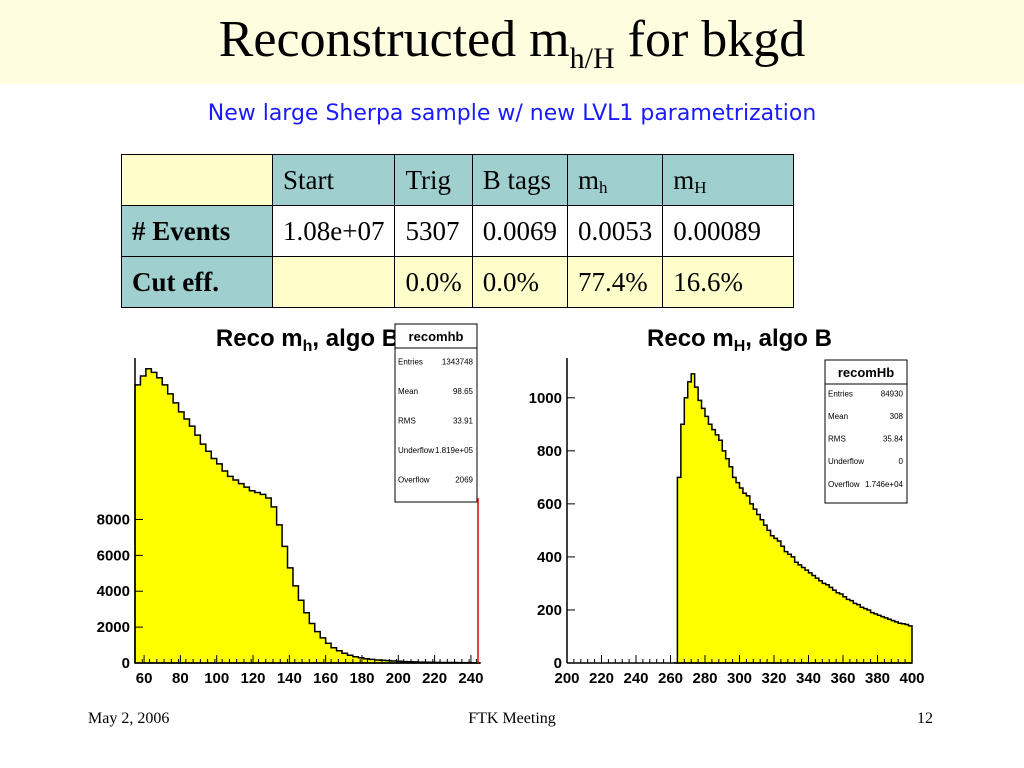 The width and height of the screenshot is (1024, 768). What do you see at coordinates (842, 678) in the screenshot?
I see `x-tick-label: 360` at bounding box center [842, 678].